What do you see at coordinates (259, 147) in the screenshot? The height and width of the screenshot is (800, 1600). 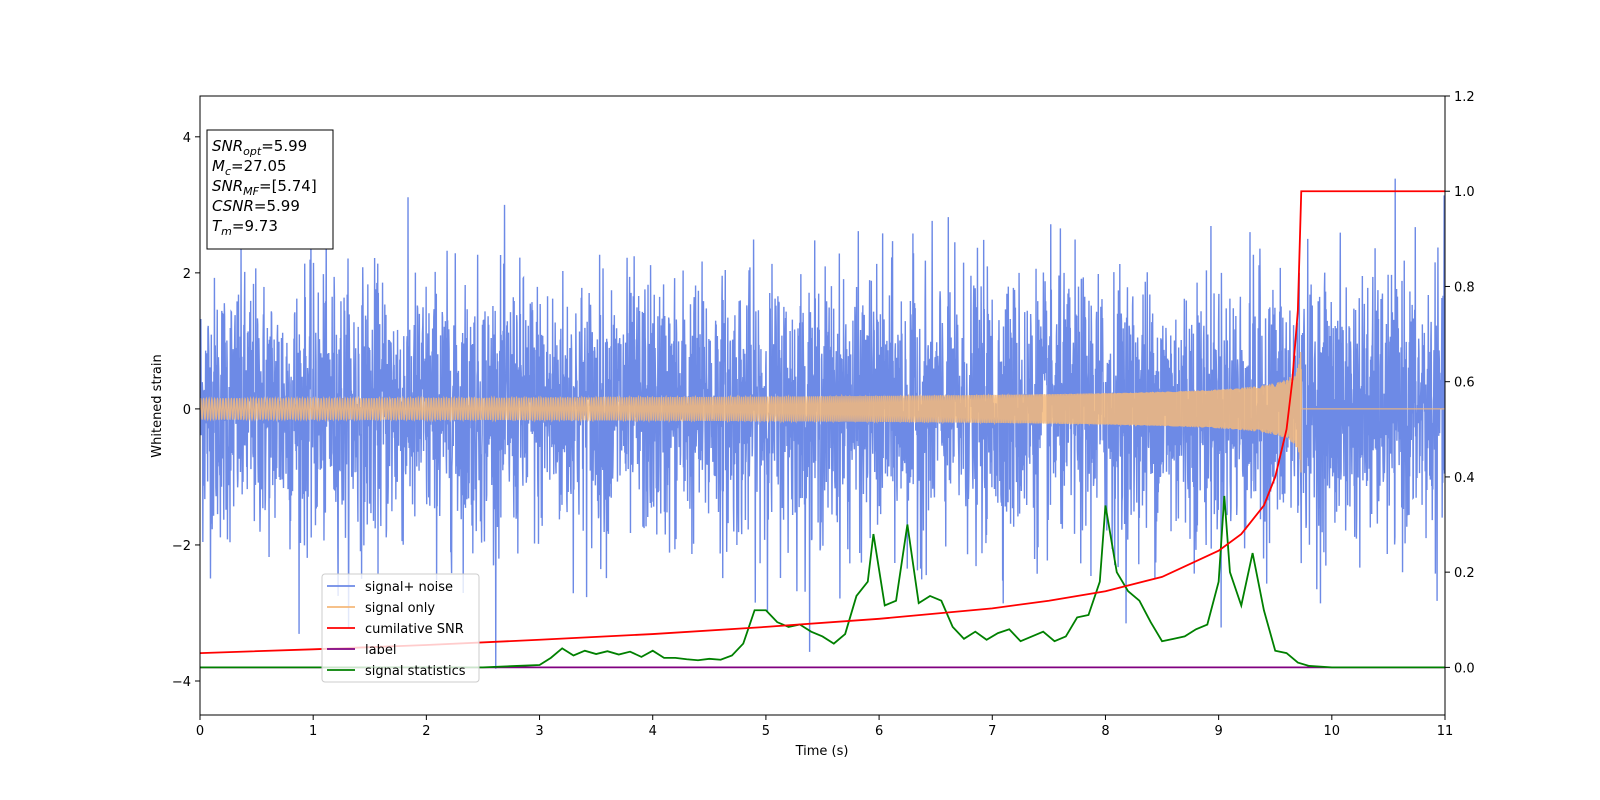 I see `annotation-line: SNRopt=5.99` at bounding box center [259, 147].